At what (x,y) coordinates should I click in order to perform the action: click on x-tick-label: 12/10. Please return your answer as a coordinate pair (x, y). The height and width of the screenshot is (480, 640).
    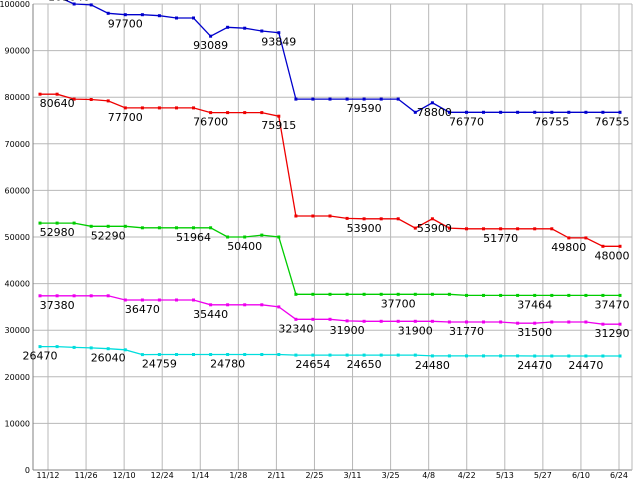
    Looking at the image, I should click on (124, 475).